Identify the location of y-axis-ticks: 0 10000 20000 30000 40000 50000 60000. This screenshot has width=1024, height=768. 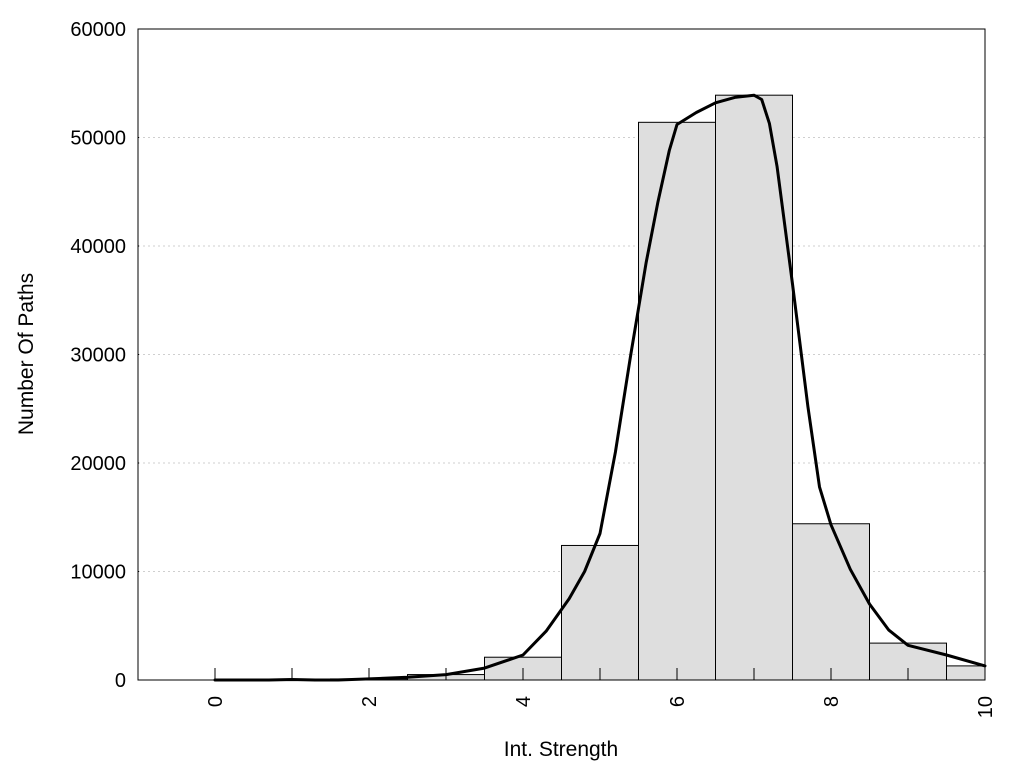
(104, 355).